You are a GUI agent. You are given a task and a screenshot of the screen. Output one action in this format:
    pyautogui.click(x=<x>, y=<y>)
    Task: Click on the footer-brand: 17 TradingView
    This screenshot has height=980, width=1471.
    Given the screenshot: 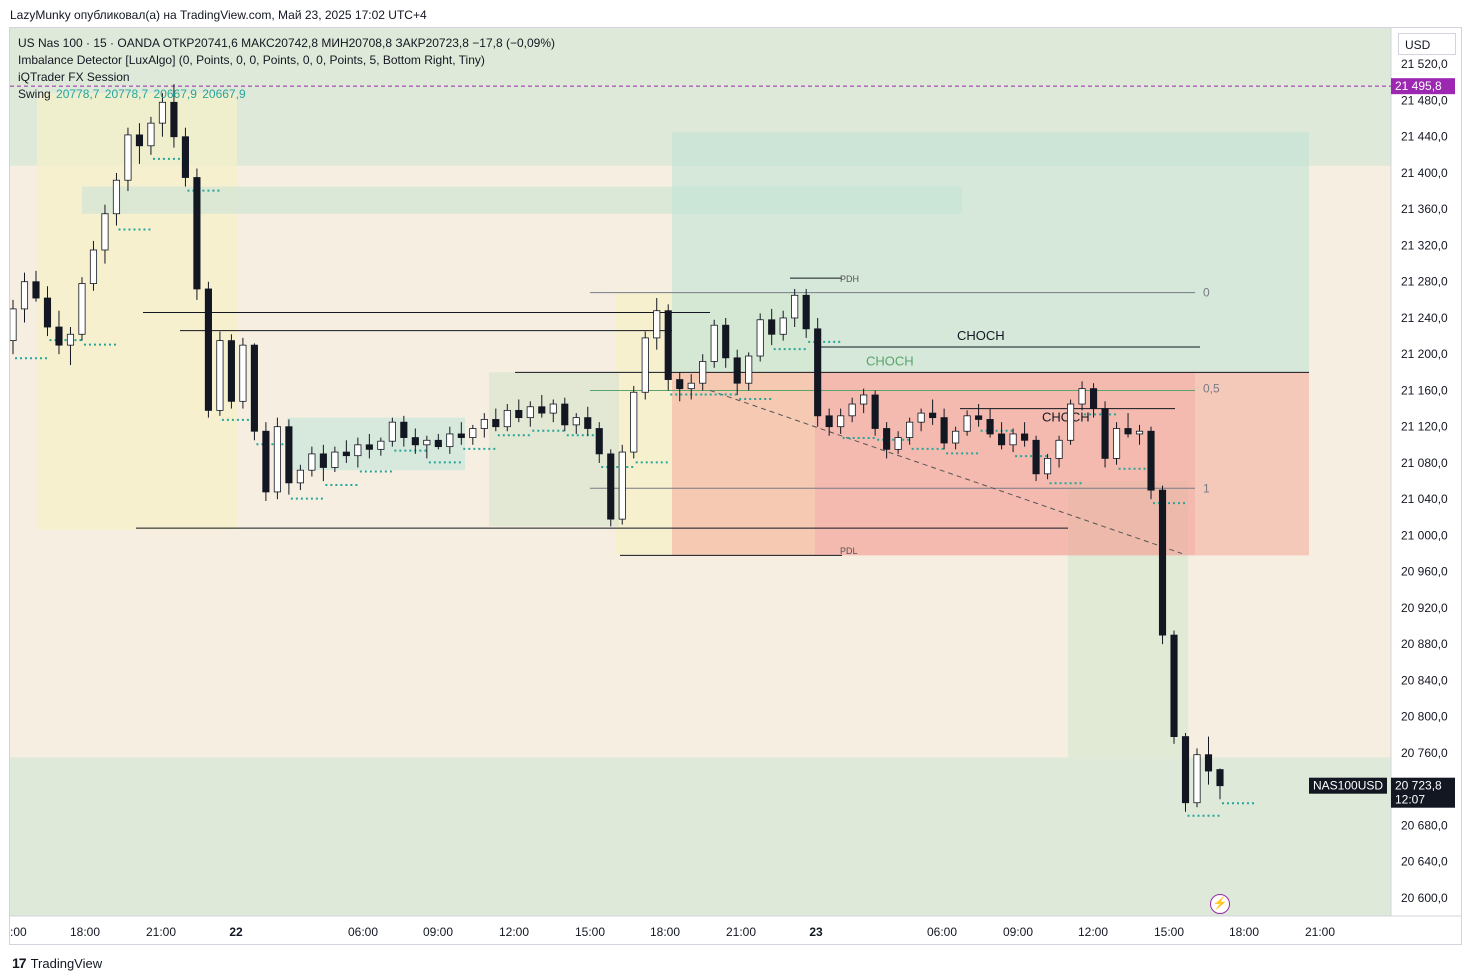 What is the action you would take?
    pyautogui.click(x=57, y=963)
    